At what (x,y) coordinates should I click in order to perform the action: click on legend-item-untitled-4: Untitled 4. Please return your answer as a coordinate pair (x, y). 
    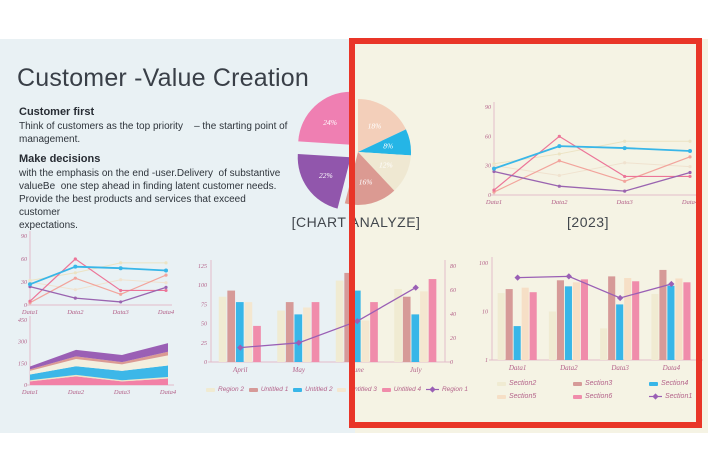
    Looking at the image, I should click on (401, 389).